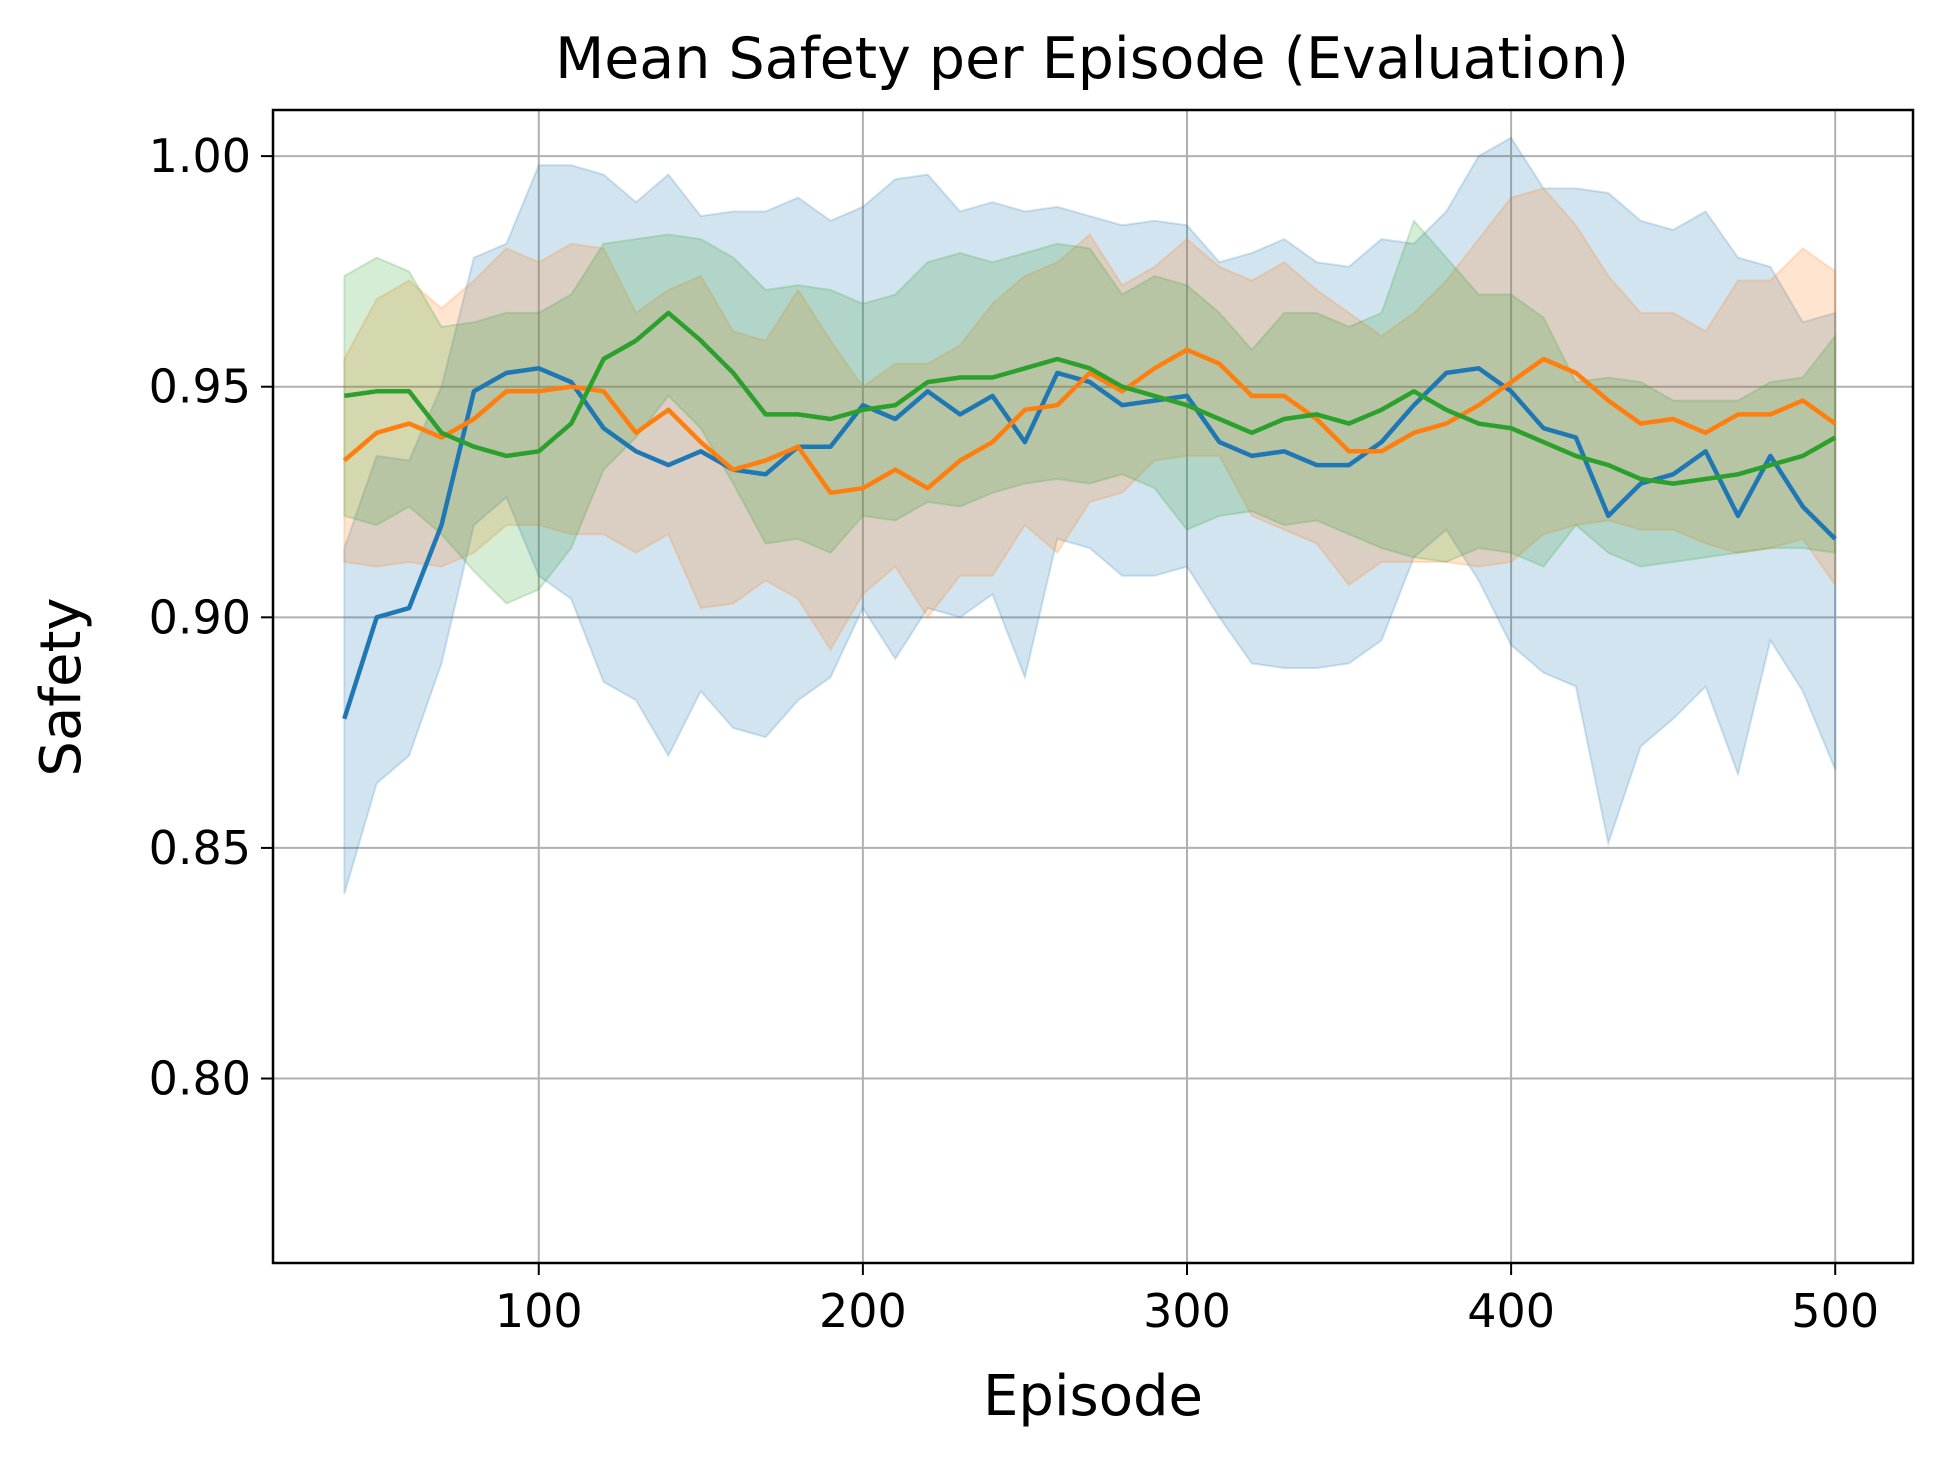 The width and height of the screenshot is (1936, 1457). What do you see at coordinates (539, 1311) in the screenshot?
I see `x-tick-label: 100` at bounding box center [539, 1311].